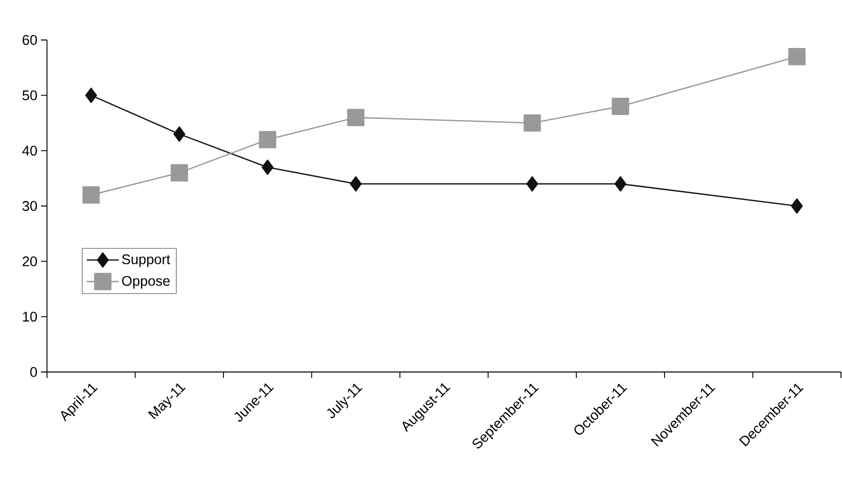 The height and width of the screenshot is (495, 842). What do you see at coordinates (29, 95) in the screenshot?
I see `y-tick-label: 50` at bounding box center [29, 95].